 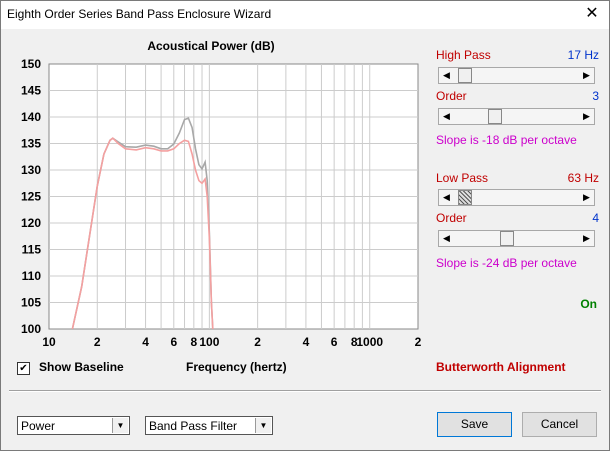 What do you see at coordinates (495, 116) in the screenshot?
I see `high-order-thumb` at bounding box center [495, 116].